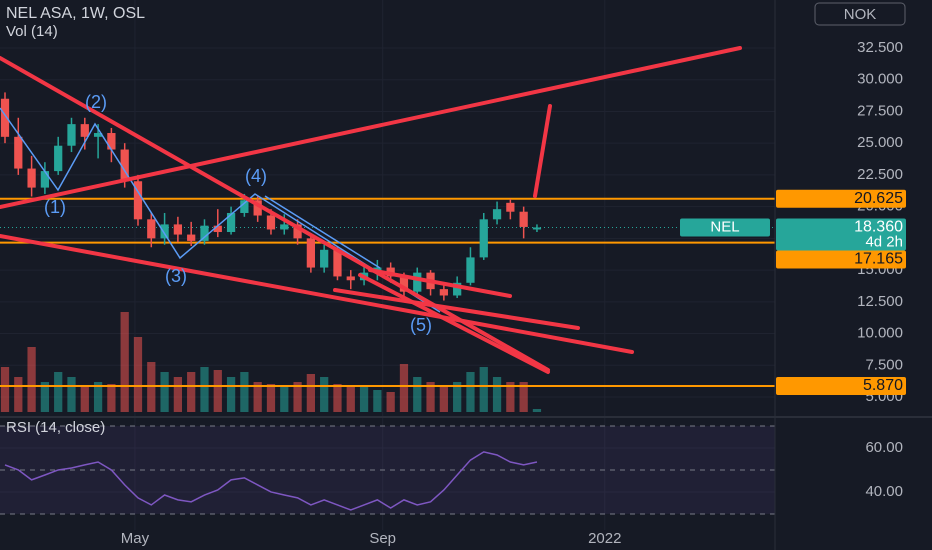 Image resolution: width=932 pixels, height=550 pixels. Describe the element at coordinates (724, 226) in the screenshot. I see `symbol-label: NEL` at that location.